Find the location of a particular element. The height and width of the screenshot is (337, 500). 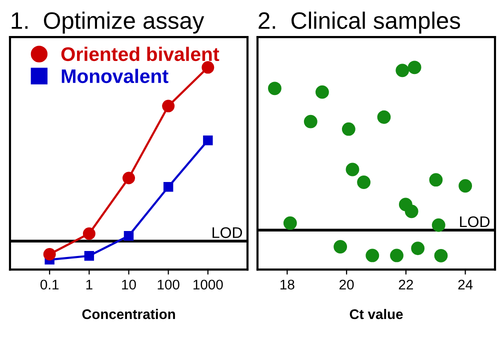

x-tick-label: 18 is located at coordinates (287, 285).